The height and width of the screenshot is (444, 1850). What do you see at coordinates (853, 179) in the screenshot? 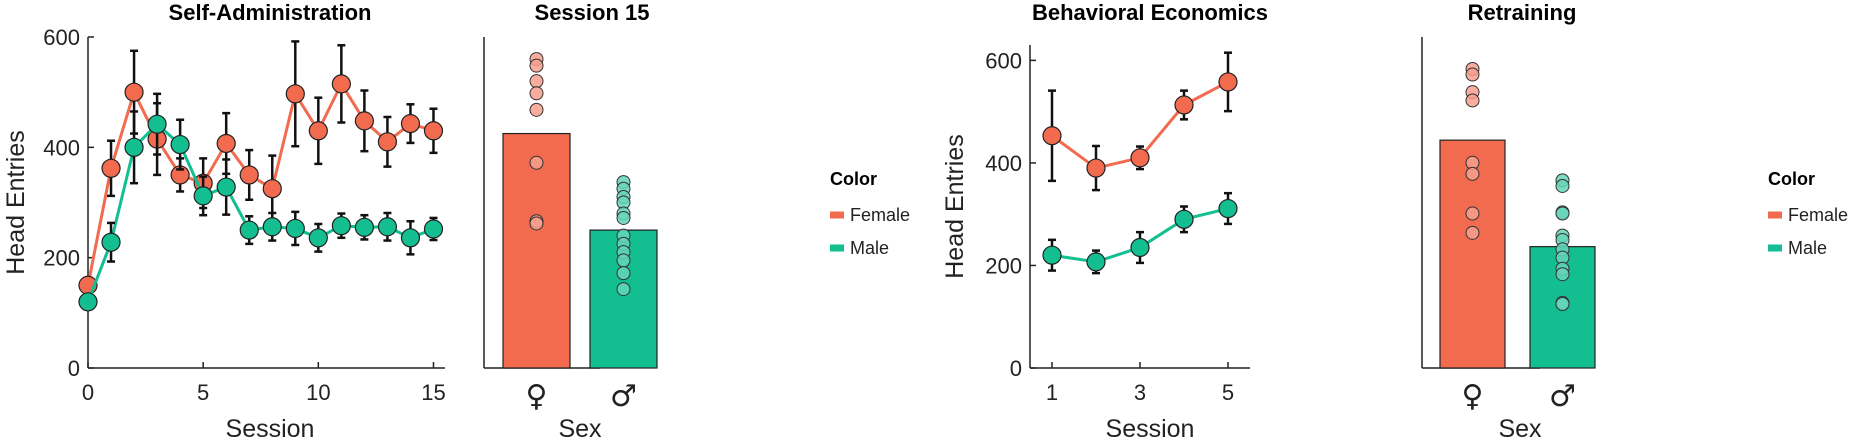
I see `legend-title: Color` at bounding box center [853, 179].